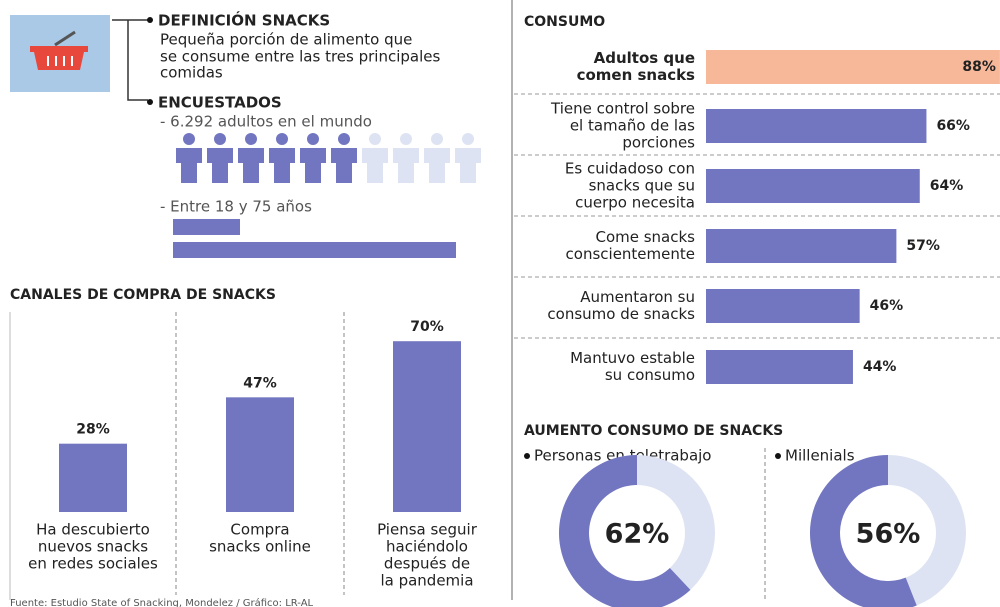 The height and width of the screenshot is (607, 1000). What do you see at coordinates (143, 295) in the screenshot?
I see `chart-title: CANALES DE COMPRA DE SNACKS` at bounding box center [143, 295].